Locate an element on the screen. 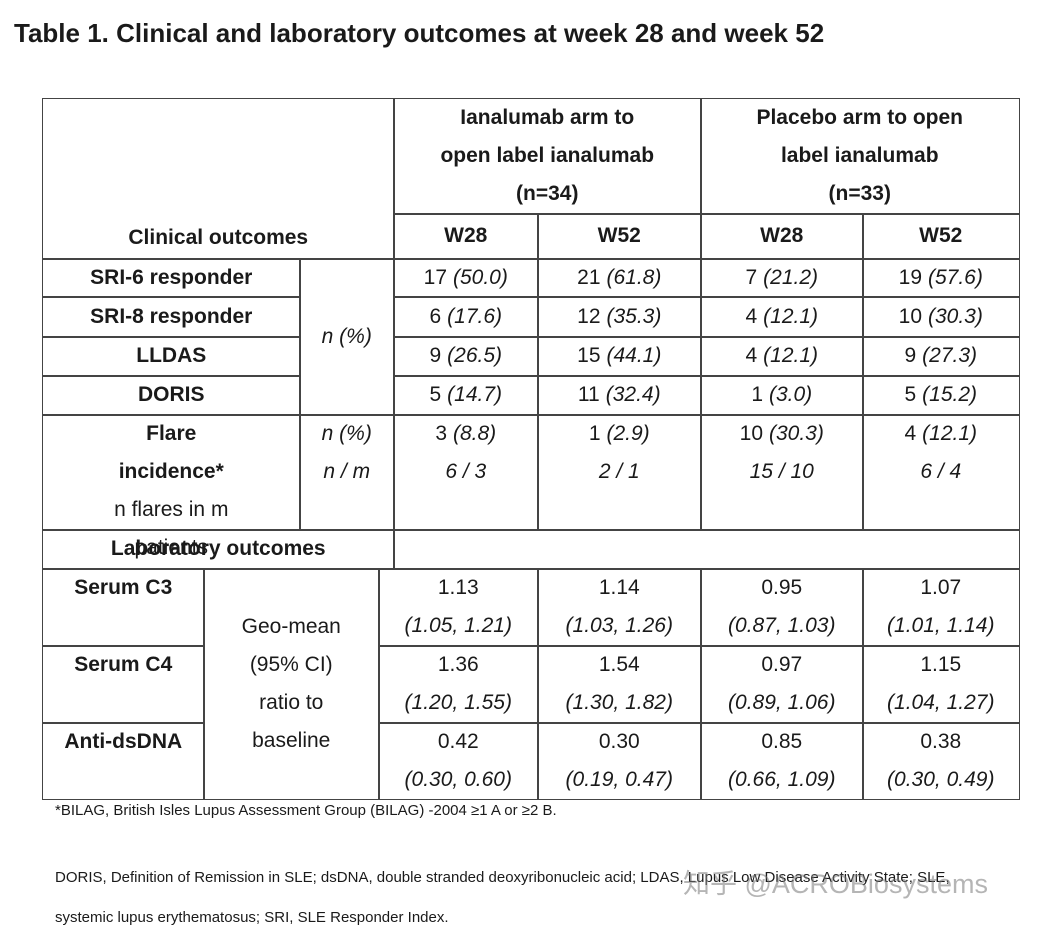 The height and width of the screenshot is (926, 1055). cell-text: DORIS is located at coordinates (171, 395).